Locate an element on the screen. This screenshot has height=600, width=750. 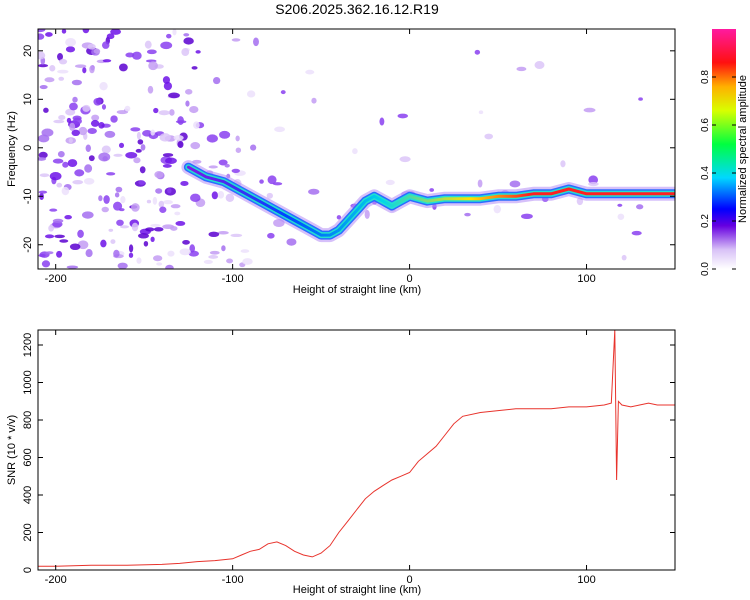
spectrogram-x-tick-label: 0 is located at coordinates (410, 279).